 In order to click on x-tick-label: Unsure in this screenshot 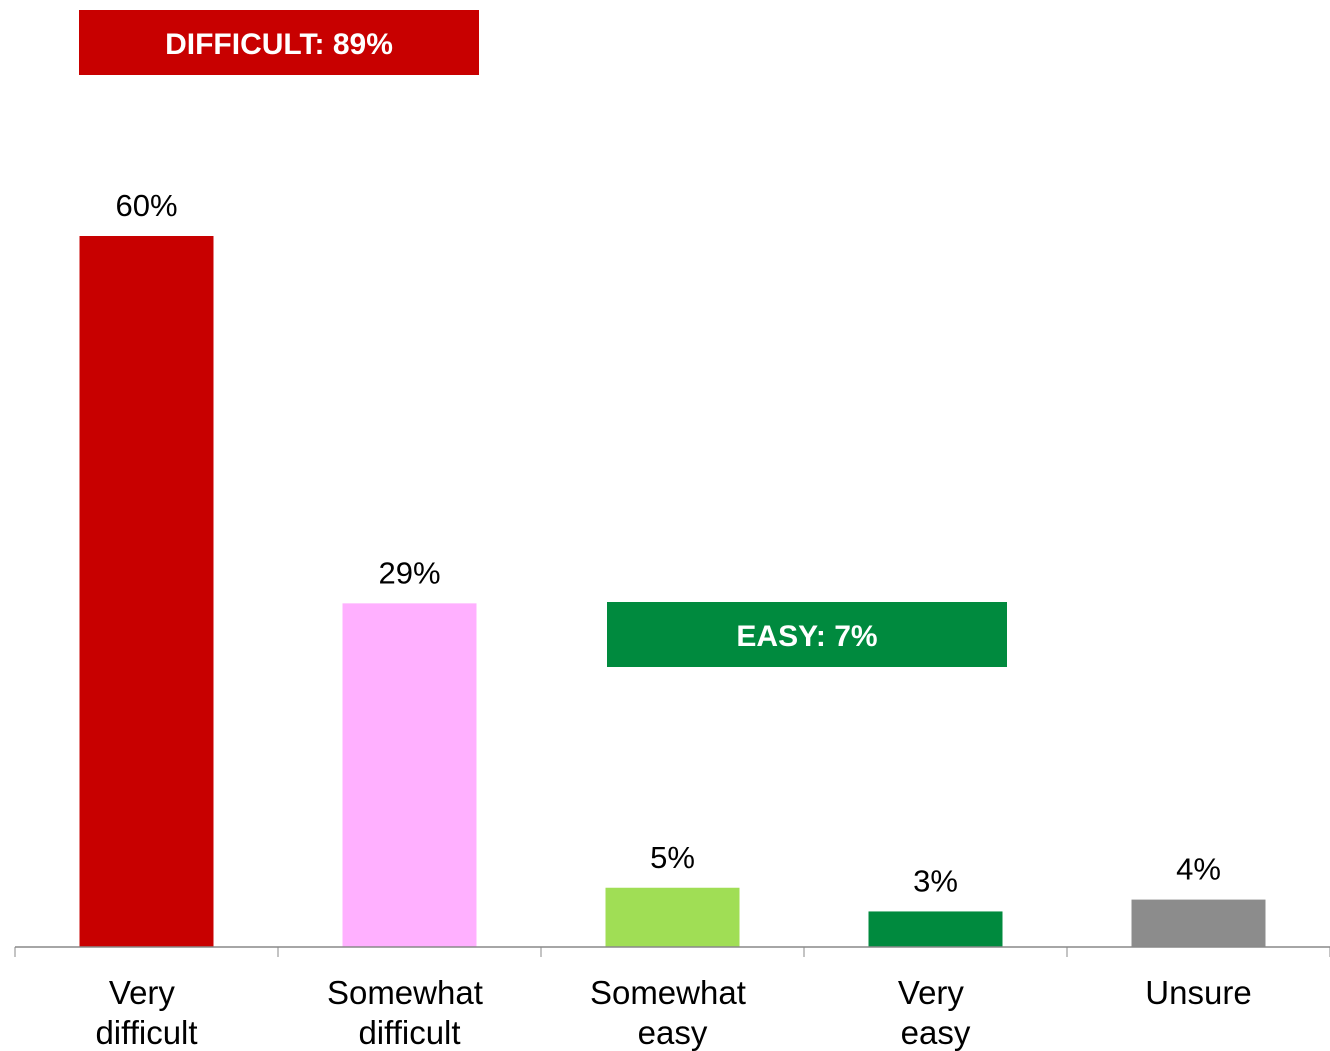, I will do `click(1198, 992)`.